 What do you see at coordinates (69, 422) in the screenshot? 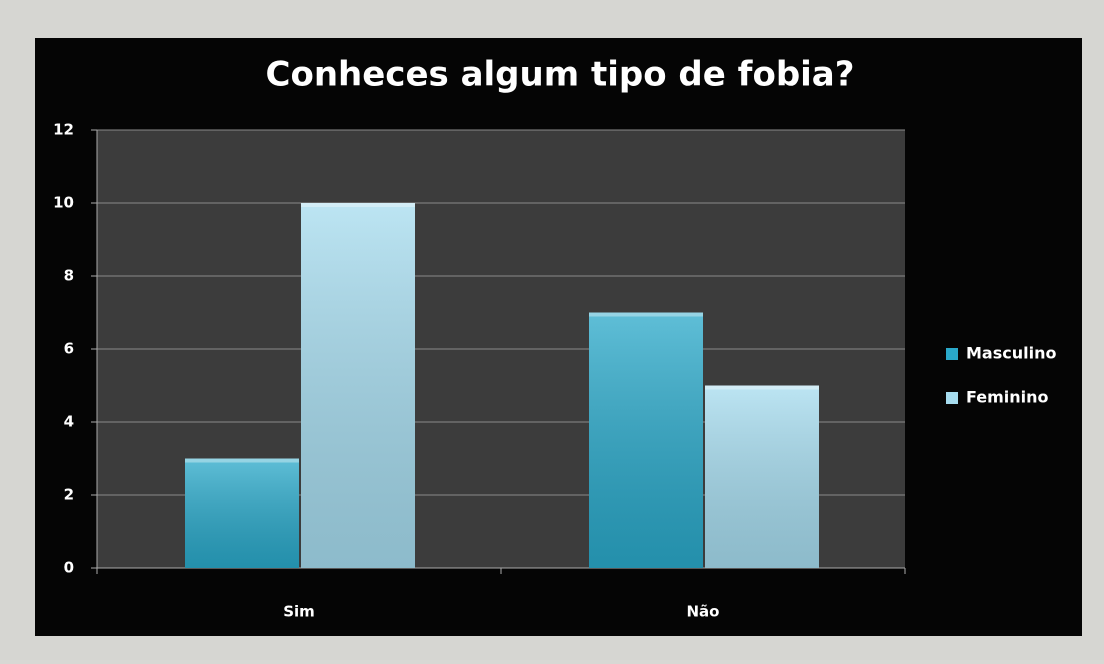
I see `y-tick-label: 4` at bounding box center [69, 422].